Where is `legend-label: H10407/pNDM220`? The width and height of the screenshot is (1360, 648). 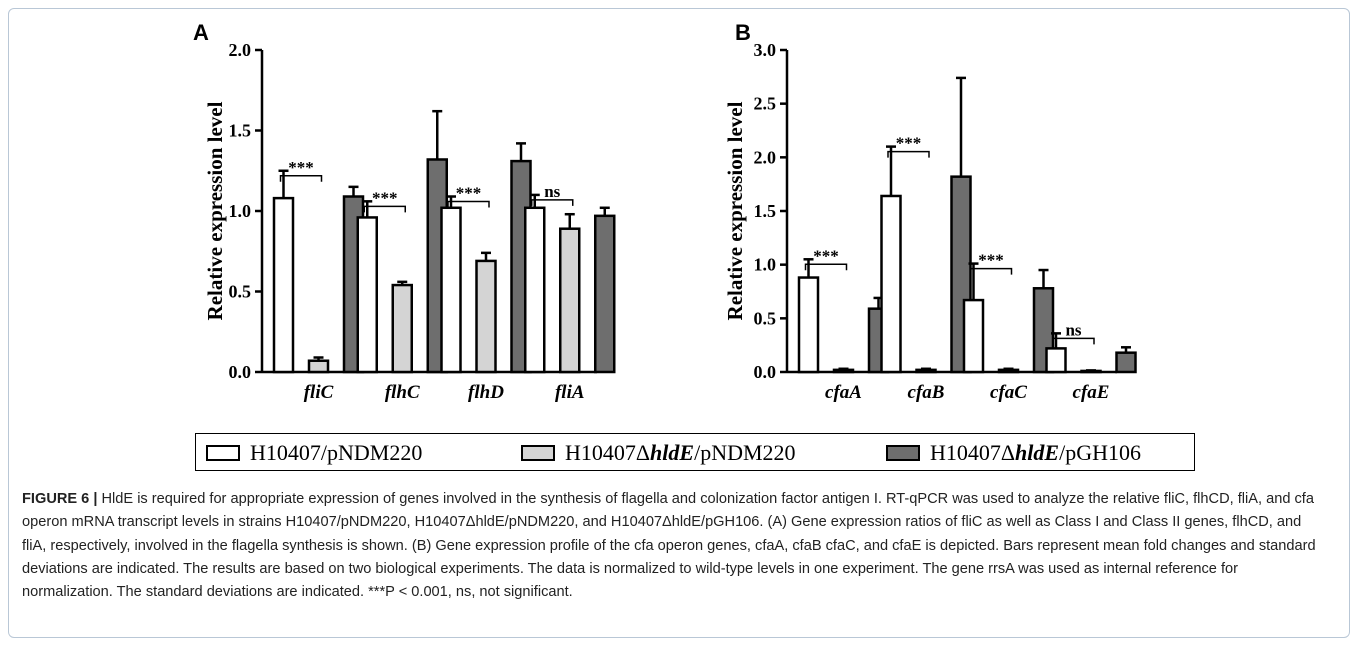 legend-label: H10407/pNDM220 is located at coordinates (336, 452).